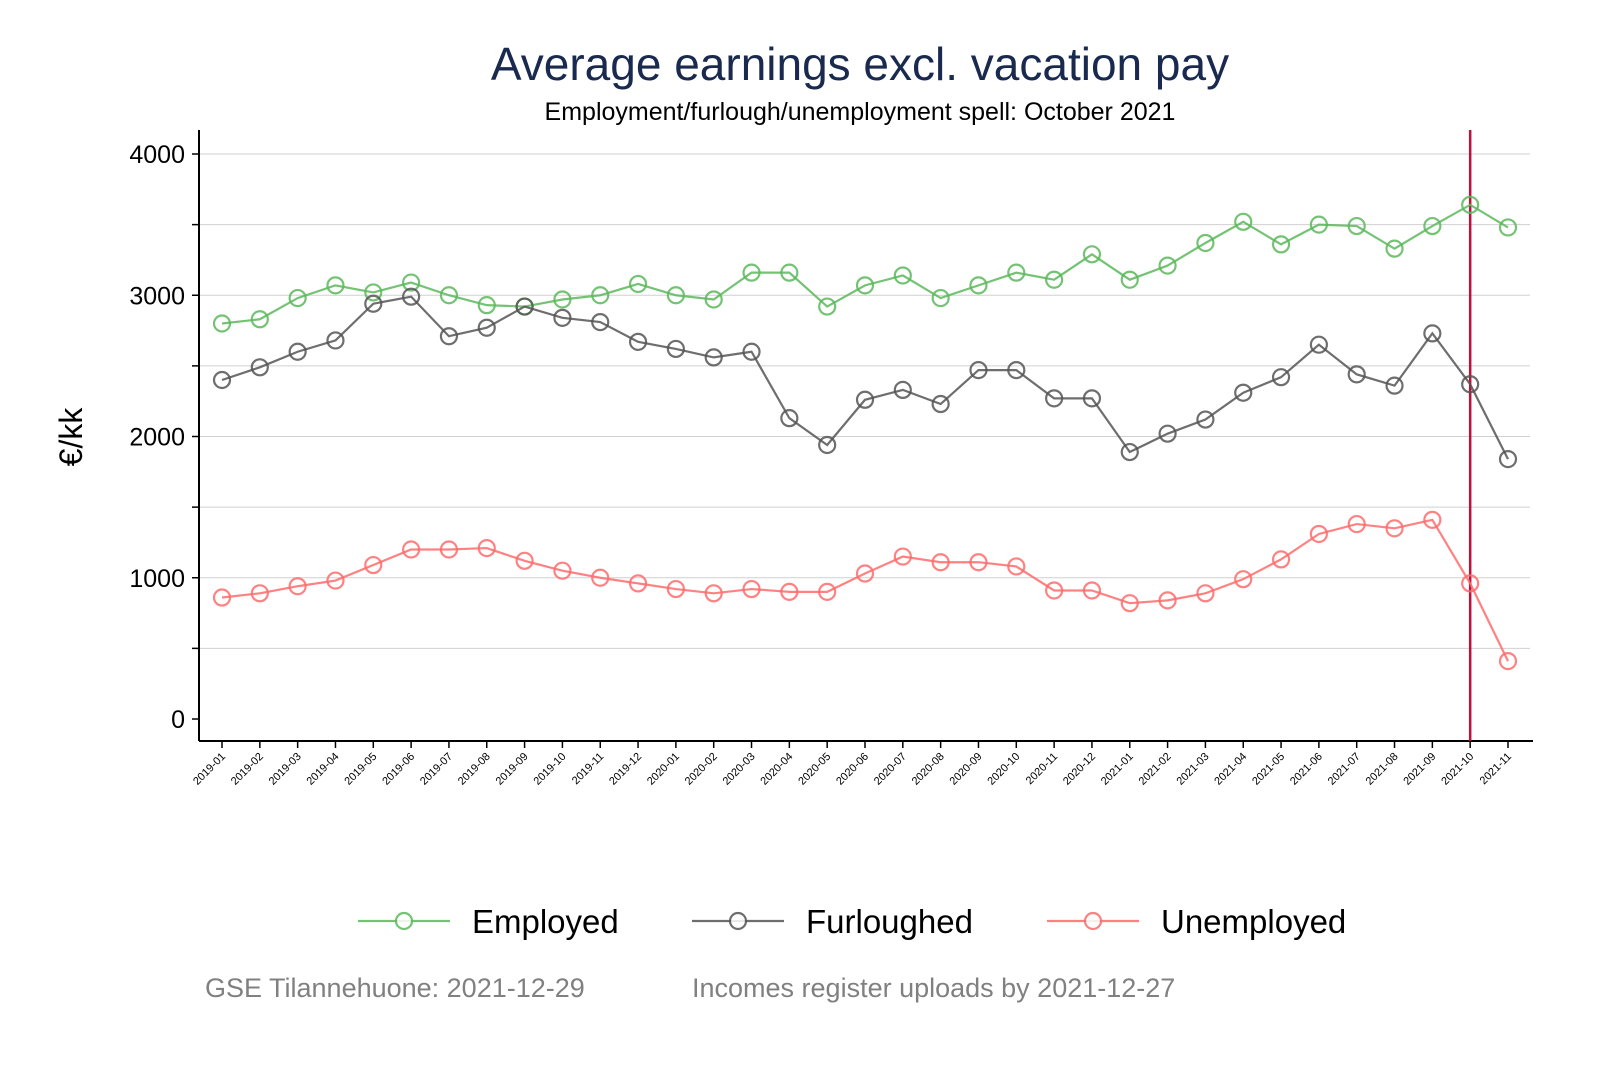 This screenshot has width=1600, height=1072. I want to click on series-employed, so click(865, 264).